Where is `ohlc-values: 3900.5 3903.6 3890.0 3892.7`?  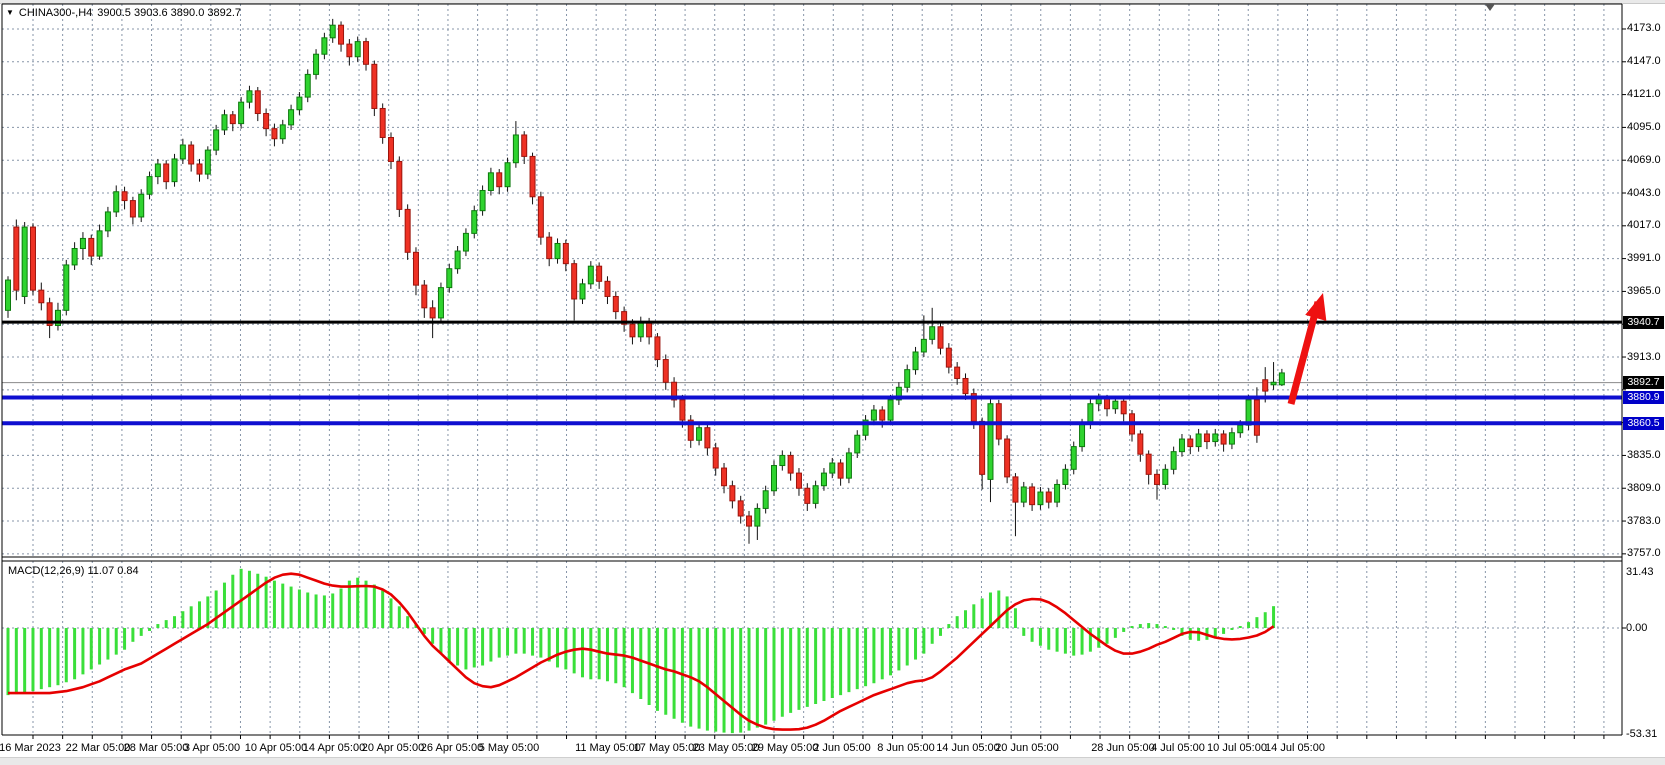 ohlc-values: 3900.5 3903.6 3890.0 3892.7 is located at coordinates (169, 13).